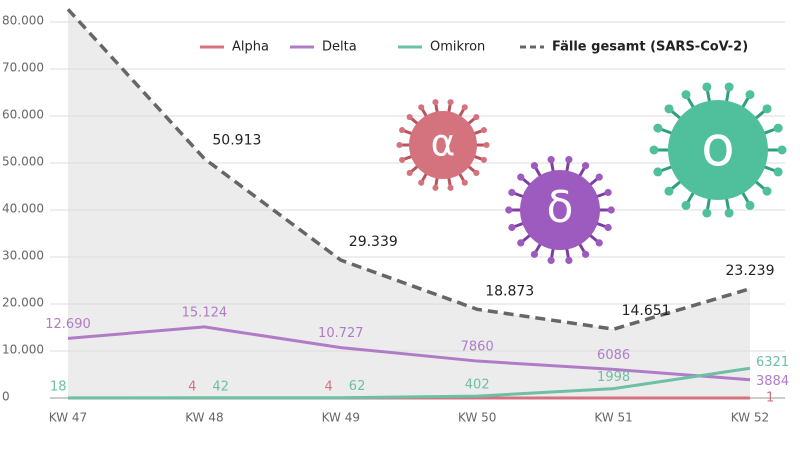  What do you see at coordinates (68, 324) in the screenshot?
I see `value-label: 12.690` at bounding box center [68, 324].